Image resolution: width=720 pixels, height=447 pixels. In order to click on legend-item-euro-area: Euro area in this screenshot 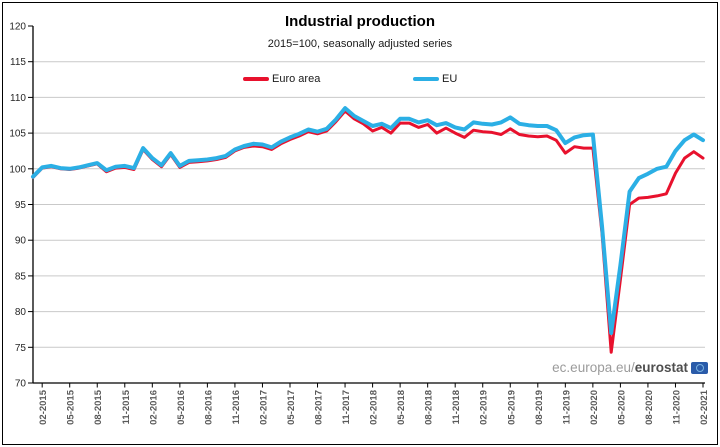, I will do `click(281, 79)`.